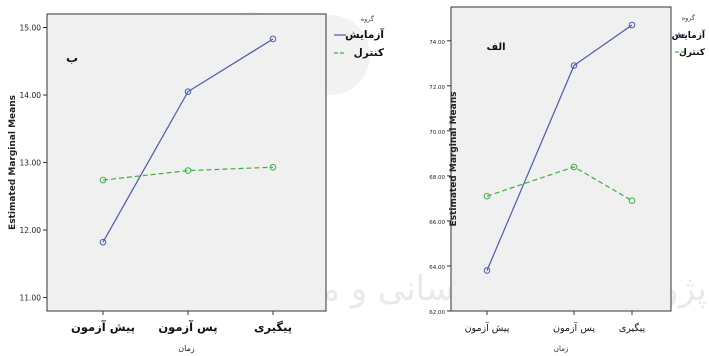 The image size is (709, 356). Describe the element at coordinates (31, 230) in the screenshot. I see `y-tick-label: 12.00` at that location.